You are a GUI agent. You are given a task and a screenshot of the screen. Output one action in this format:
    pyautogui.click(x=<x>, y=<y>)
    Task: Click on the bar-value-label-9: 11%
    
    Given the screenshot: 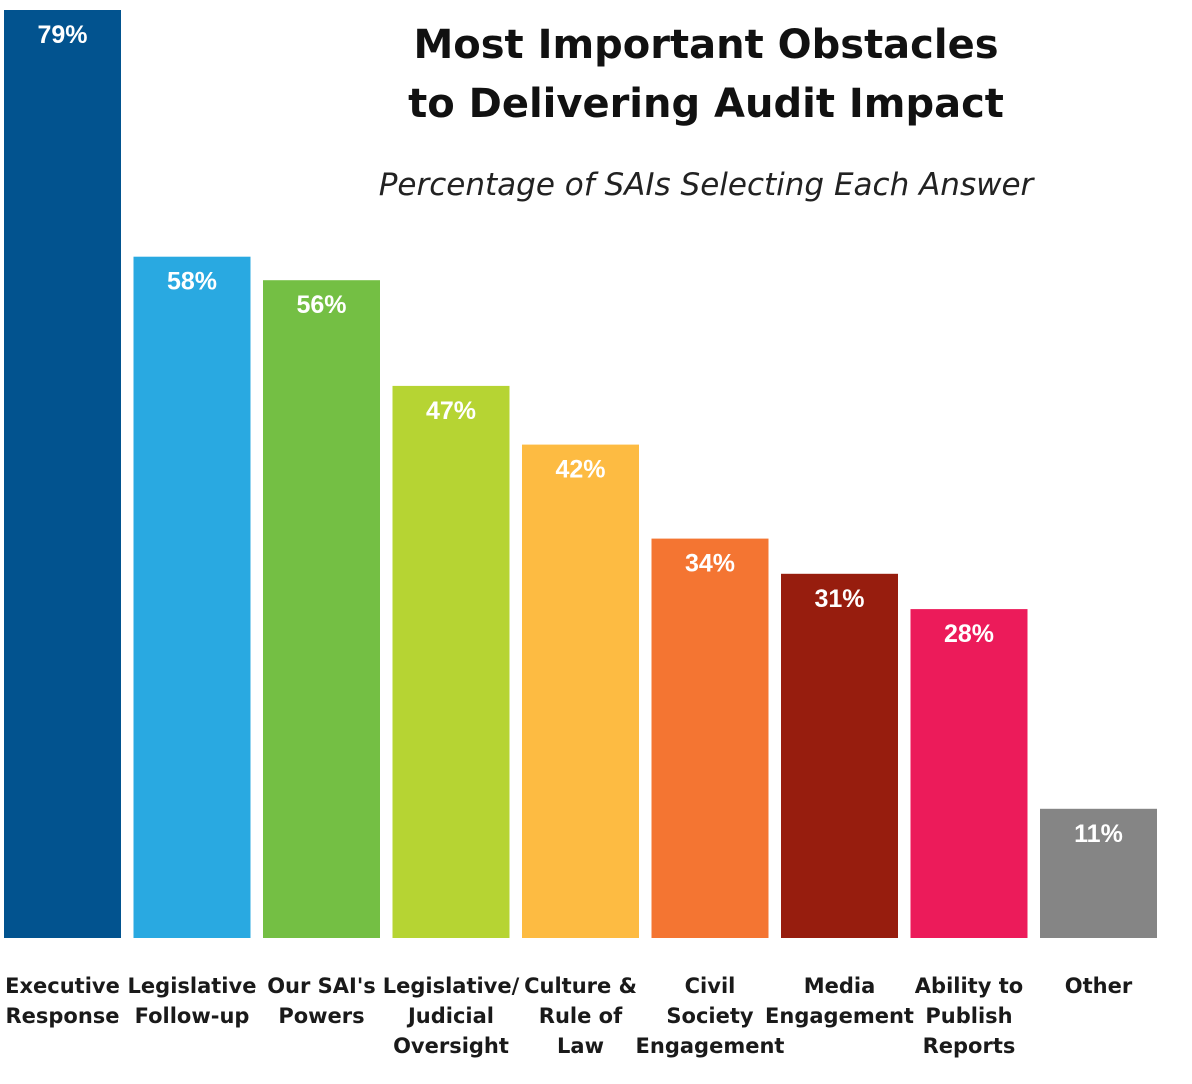 What is the action you would take?
    pyautogui.click(x=1098, y=834)
    